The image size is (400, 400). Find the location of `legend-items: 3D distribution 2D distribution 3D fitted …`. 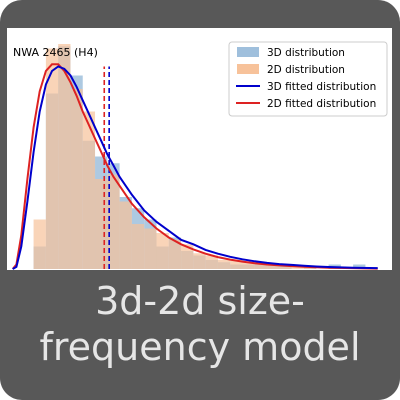

legend-items: 3D distribution 2D distribution 3D fitted … is located at coordinates (306, 78).